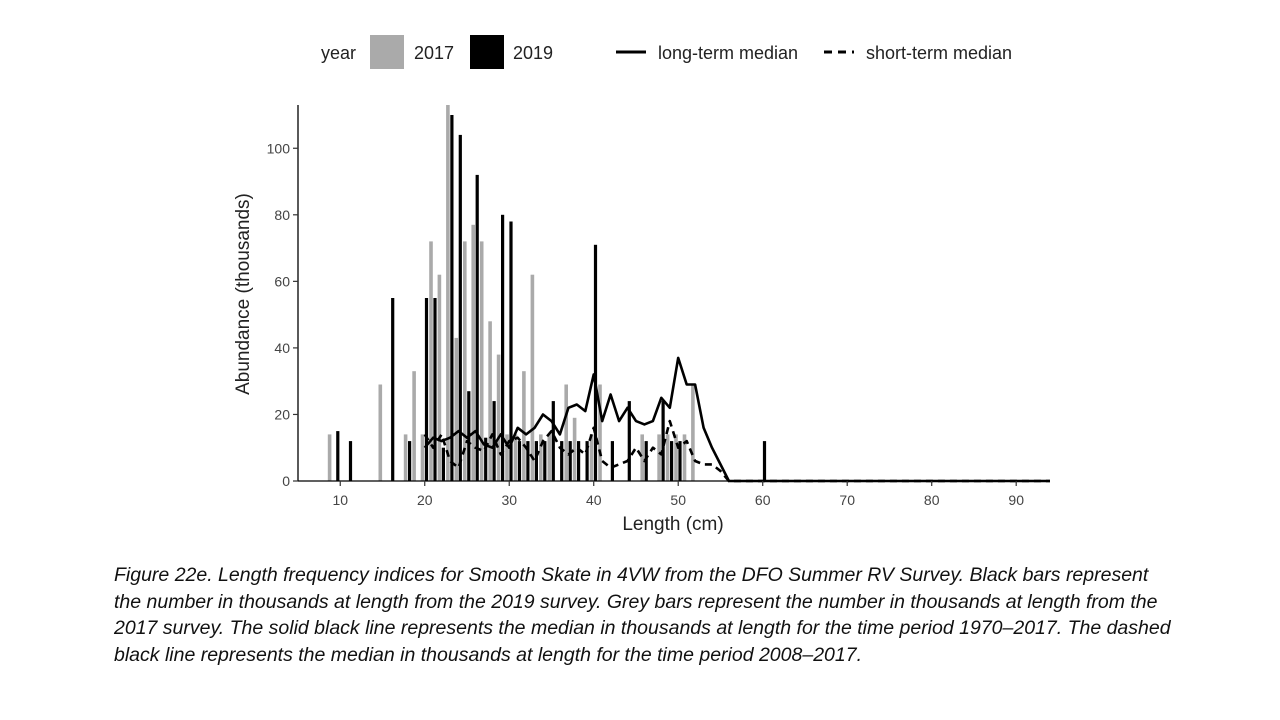 The height and width of the screenshot is (720, 1280). Describe the element at coordinates (1016, 500) in the screenshot. I see `x-tick-label-90: 90` at that location.